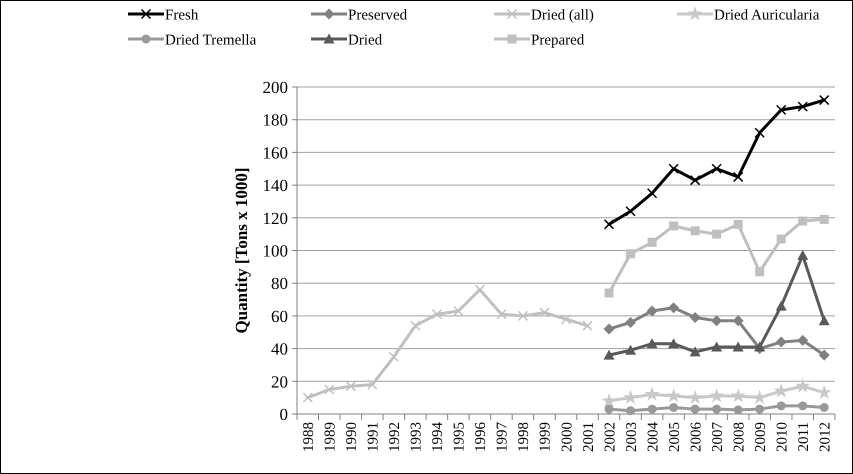  I want to click on x-tick-label: 2006, so click(696, 437).